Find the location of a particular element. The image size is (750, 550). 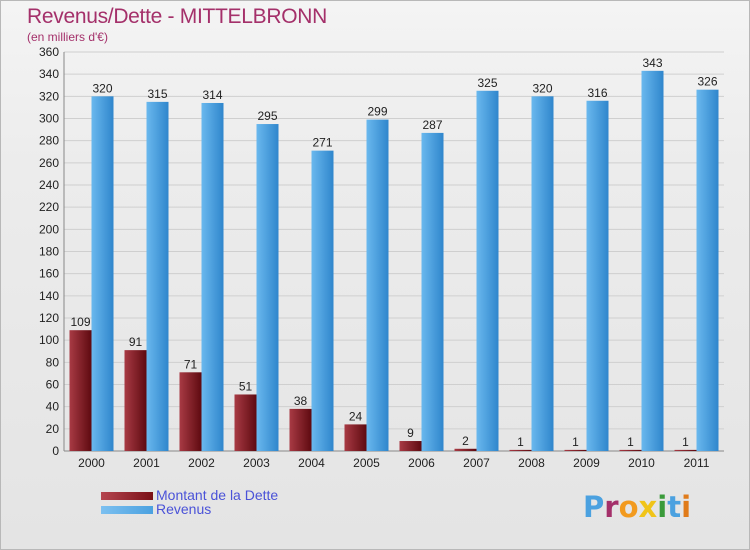

y-tick-label: 260 is located at coordinates (49, 163).